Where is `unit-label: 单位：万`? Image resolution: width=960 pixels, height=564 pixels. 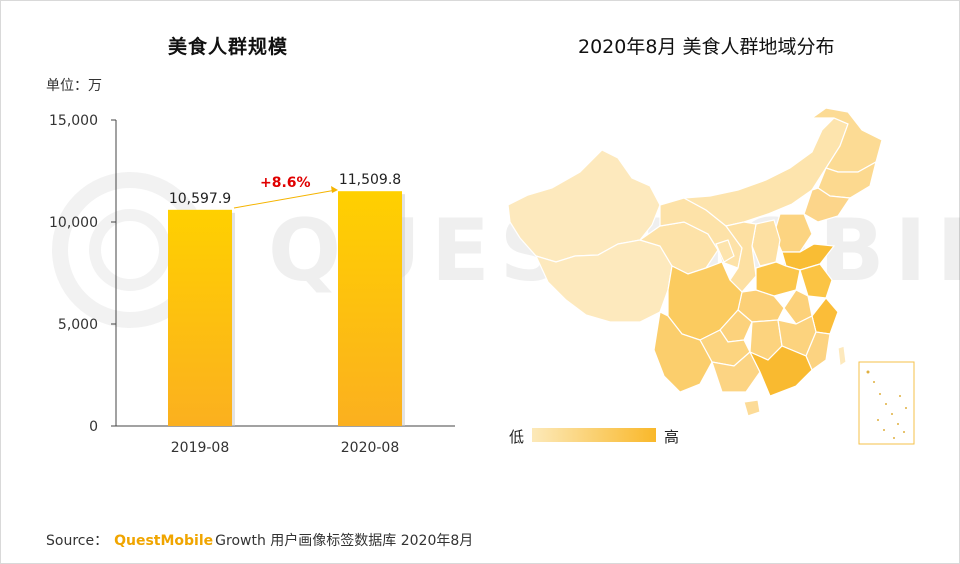
unit-label: 单位：万 is located at coordinates (74, 86).